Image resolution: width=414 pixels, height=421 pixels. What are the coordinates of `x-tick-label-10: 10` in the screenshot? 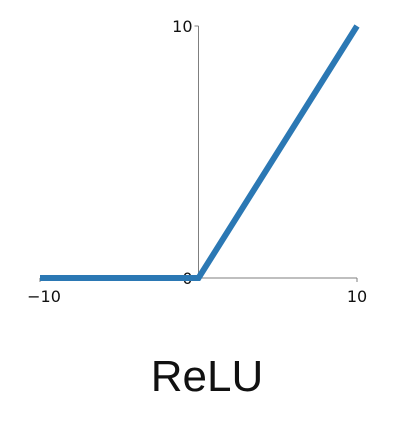 It's located at (357, 296).